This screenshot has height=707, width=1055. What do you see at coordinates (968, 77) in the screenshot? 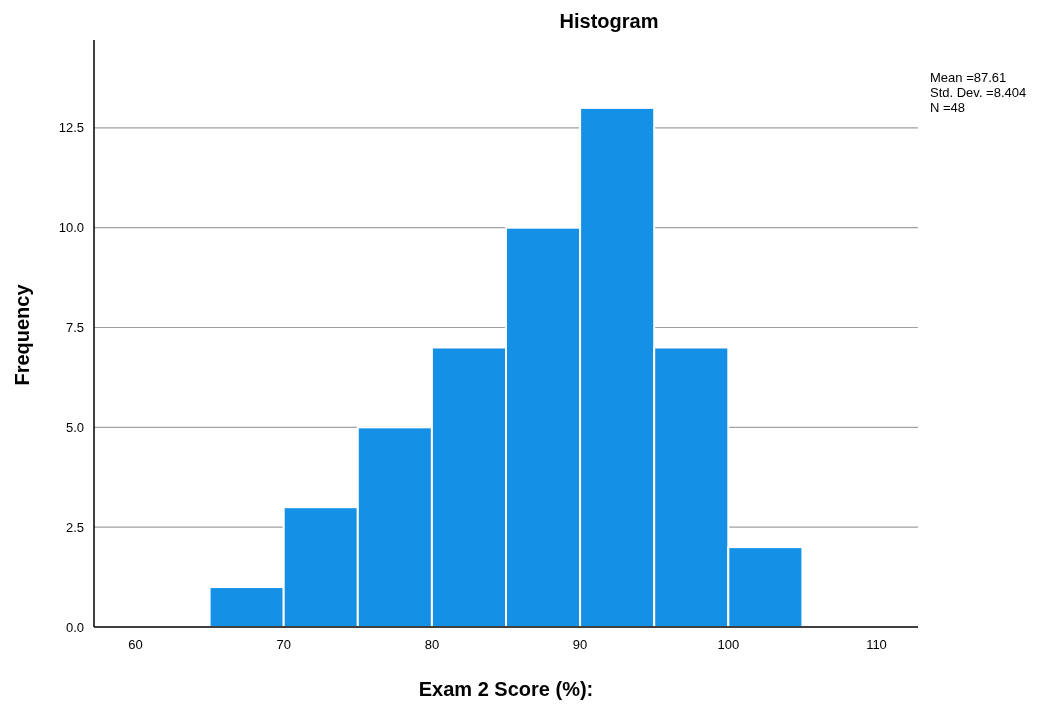
I see `text: Mean =87.61` at bounding box center [968, 77].